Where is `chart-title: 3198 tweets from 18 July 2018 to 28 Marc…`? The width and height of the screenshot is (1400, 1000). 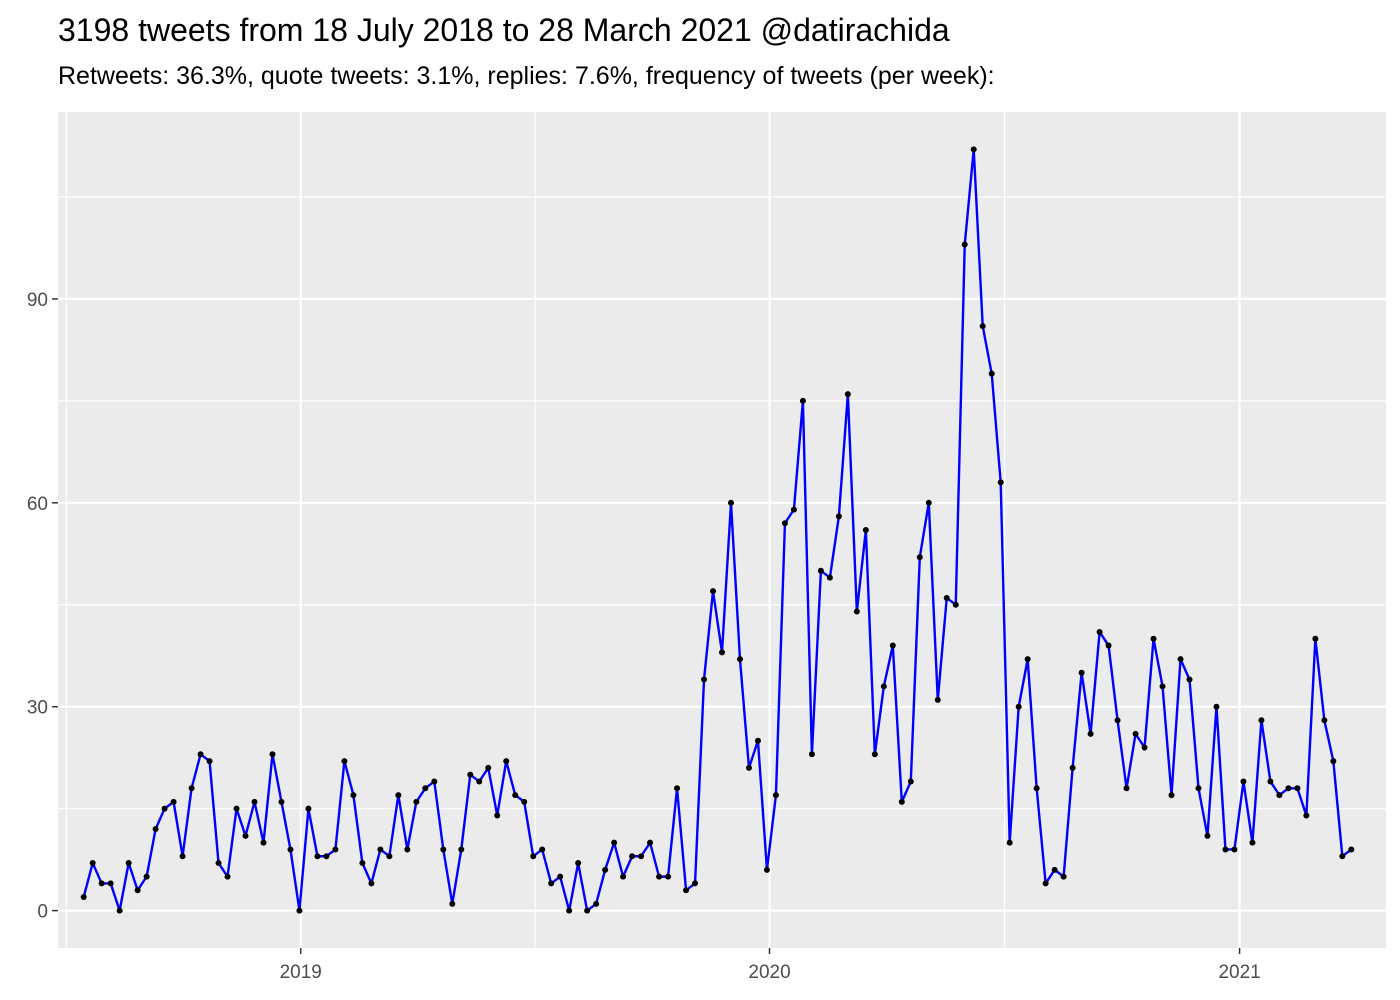 chart-title: 3198 tweets from 18 July 2018 to 28 Marc… is located at coordinates (504, 30).